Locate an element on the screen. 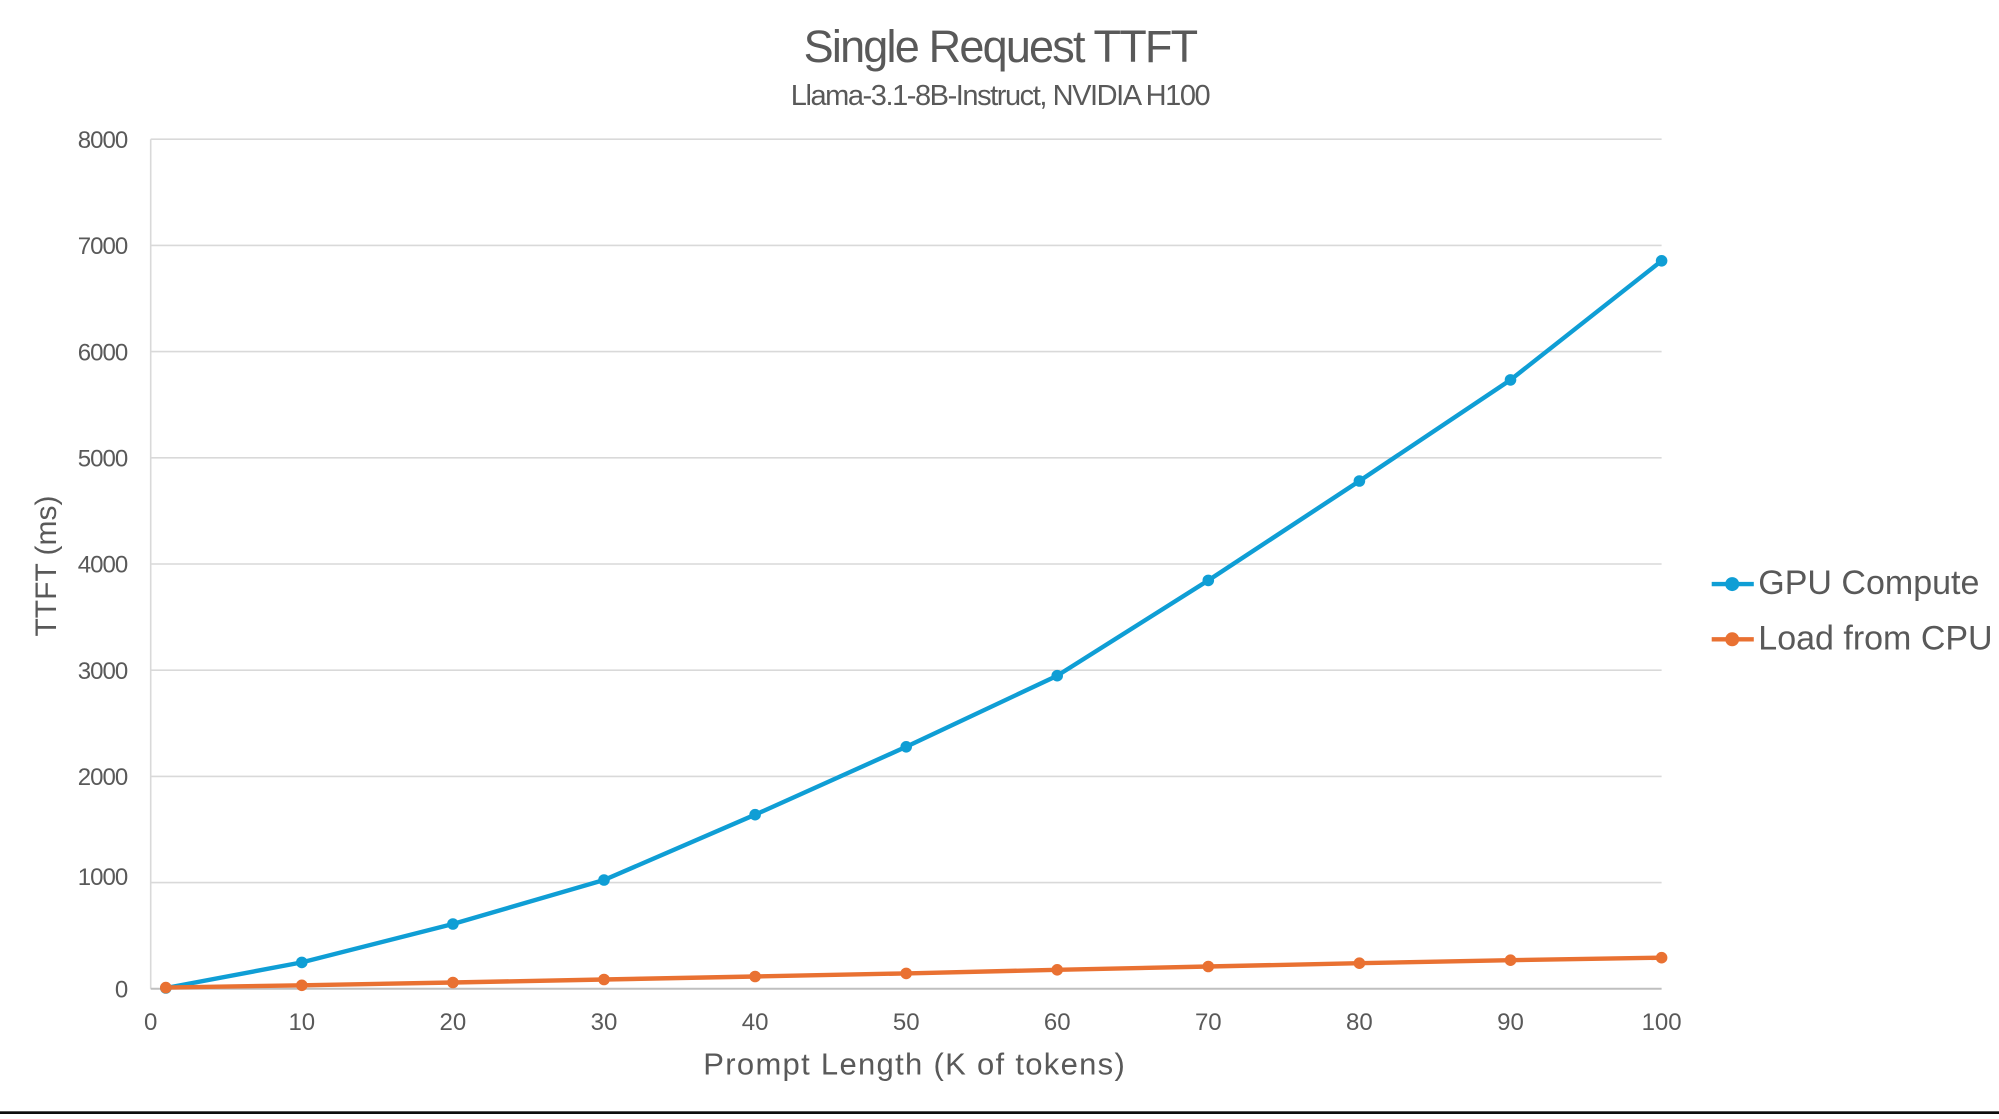  svg-text: 4000 is located at coordinates (103, 565).